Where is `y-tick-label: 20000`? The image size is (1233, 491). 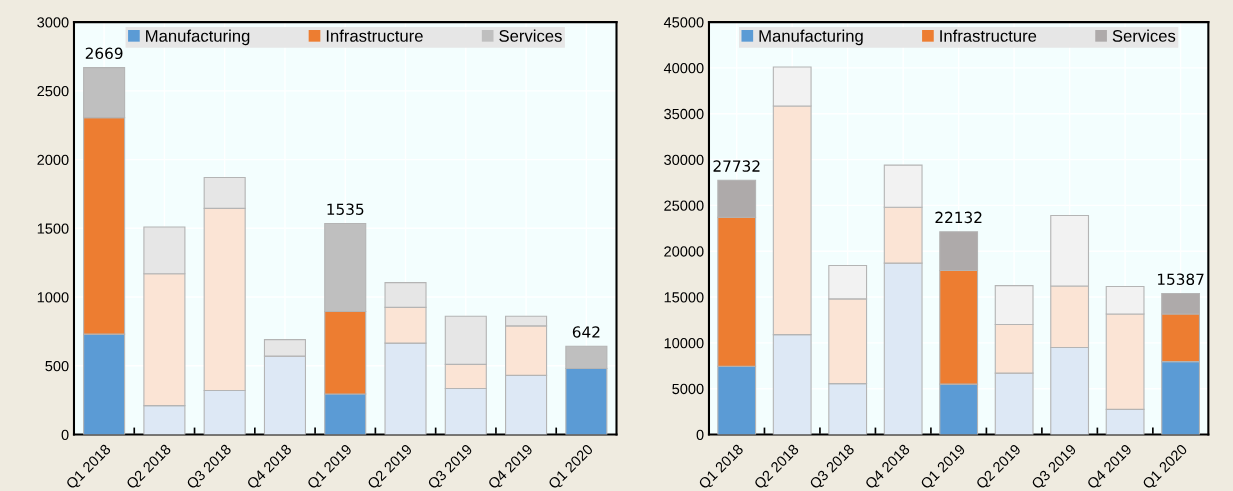
y-tick-label: 20000 is located at coordinates (684, 251).